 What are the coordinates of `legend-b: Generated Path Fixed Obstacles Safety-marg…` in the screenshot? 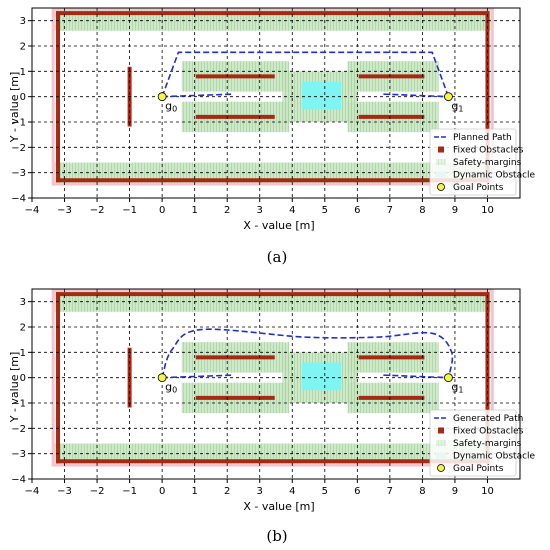 It's located at (482, 443).